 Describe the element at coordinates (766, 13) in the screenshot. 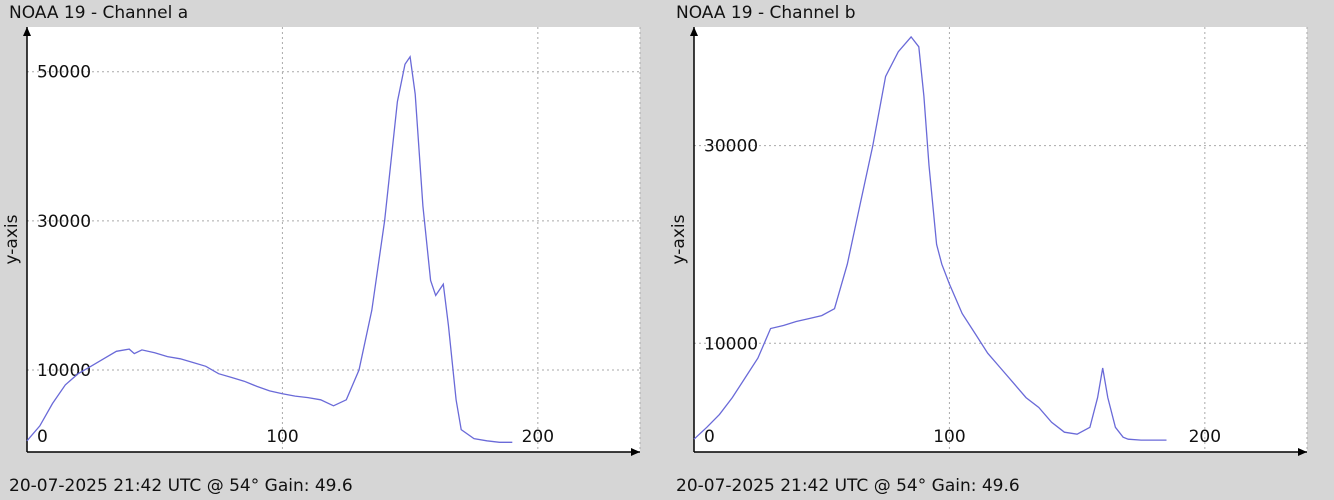

I see `panel-title-b: NOAA 19 - Channel b` at that location.